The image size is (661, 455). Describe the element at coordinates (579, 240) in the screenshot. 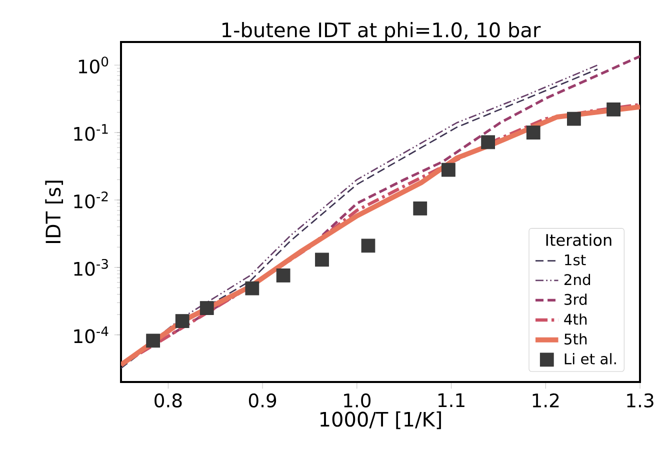

I see `legend-title: Iteration` at that location.